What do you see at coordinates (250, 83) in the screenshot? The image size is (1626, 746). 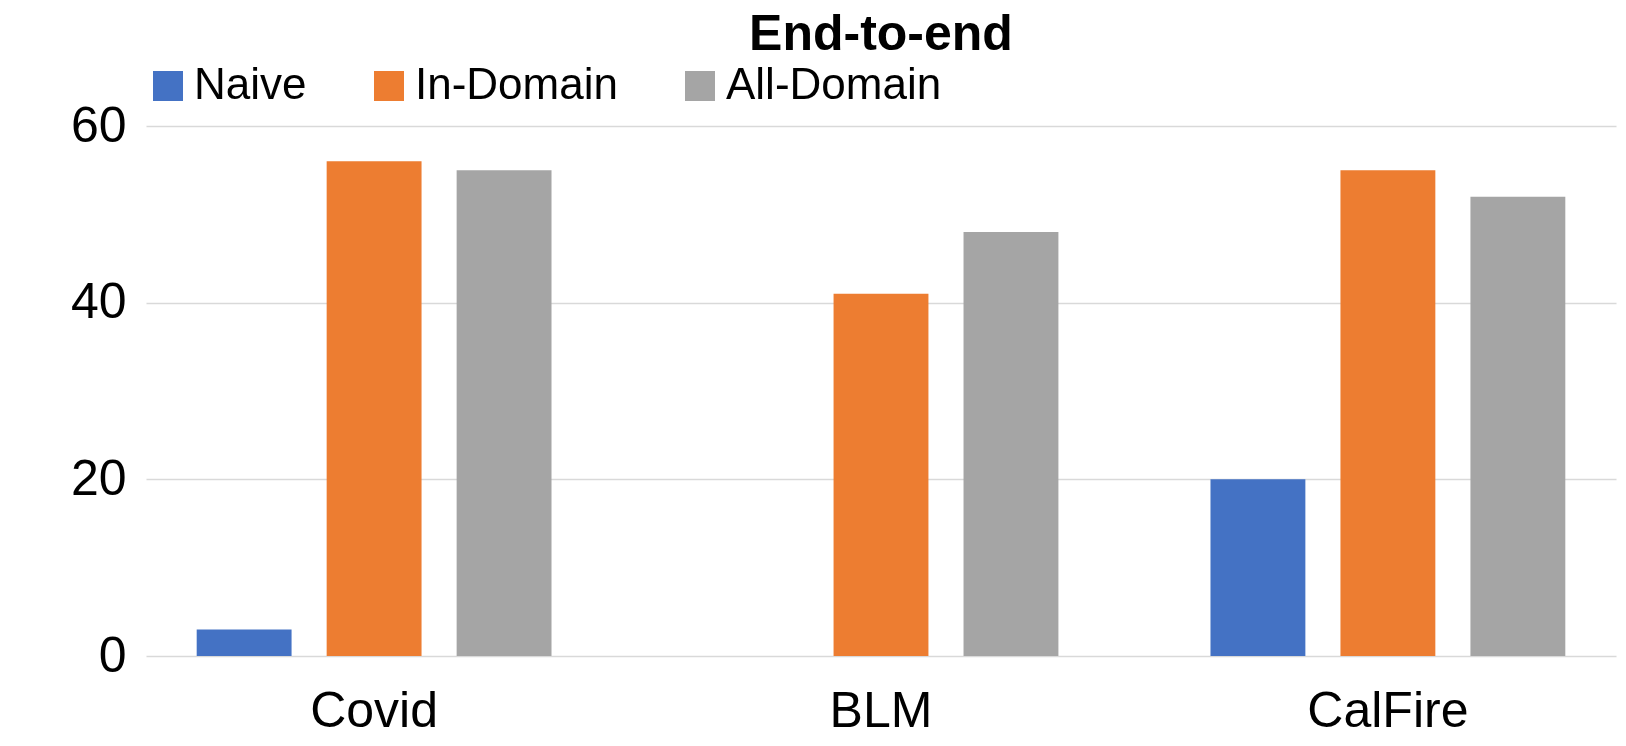 I see `legend-label: Naive` at bounding box center [250, 83].